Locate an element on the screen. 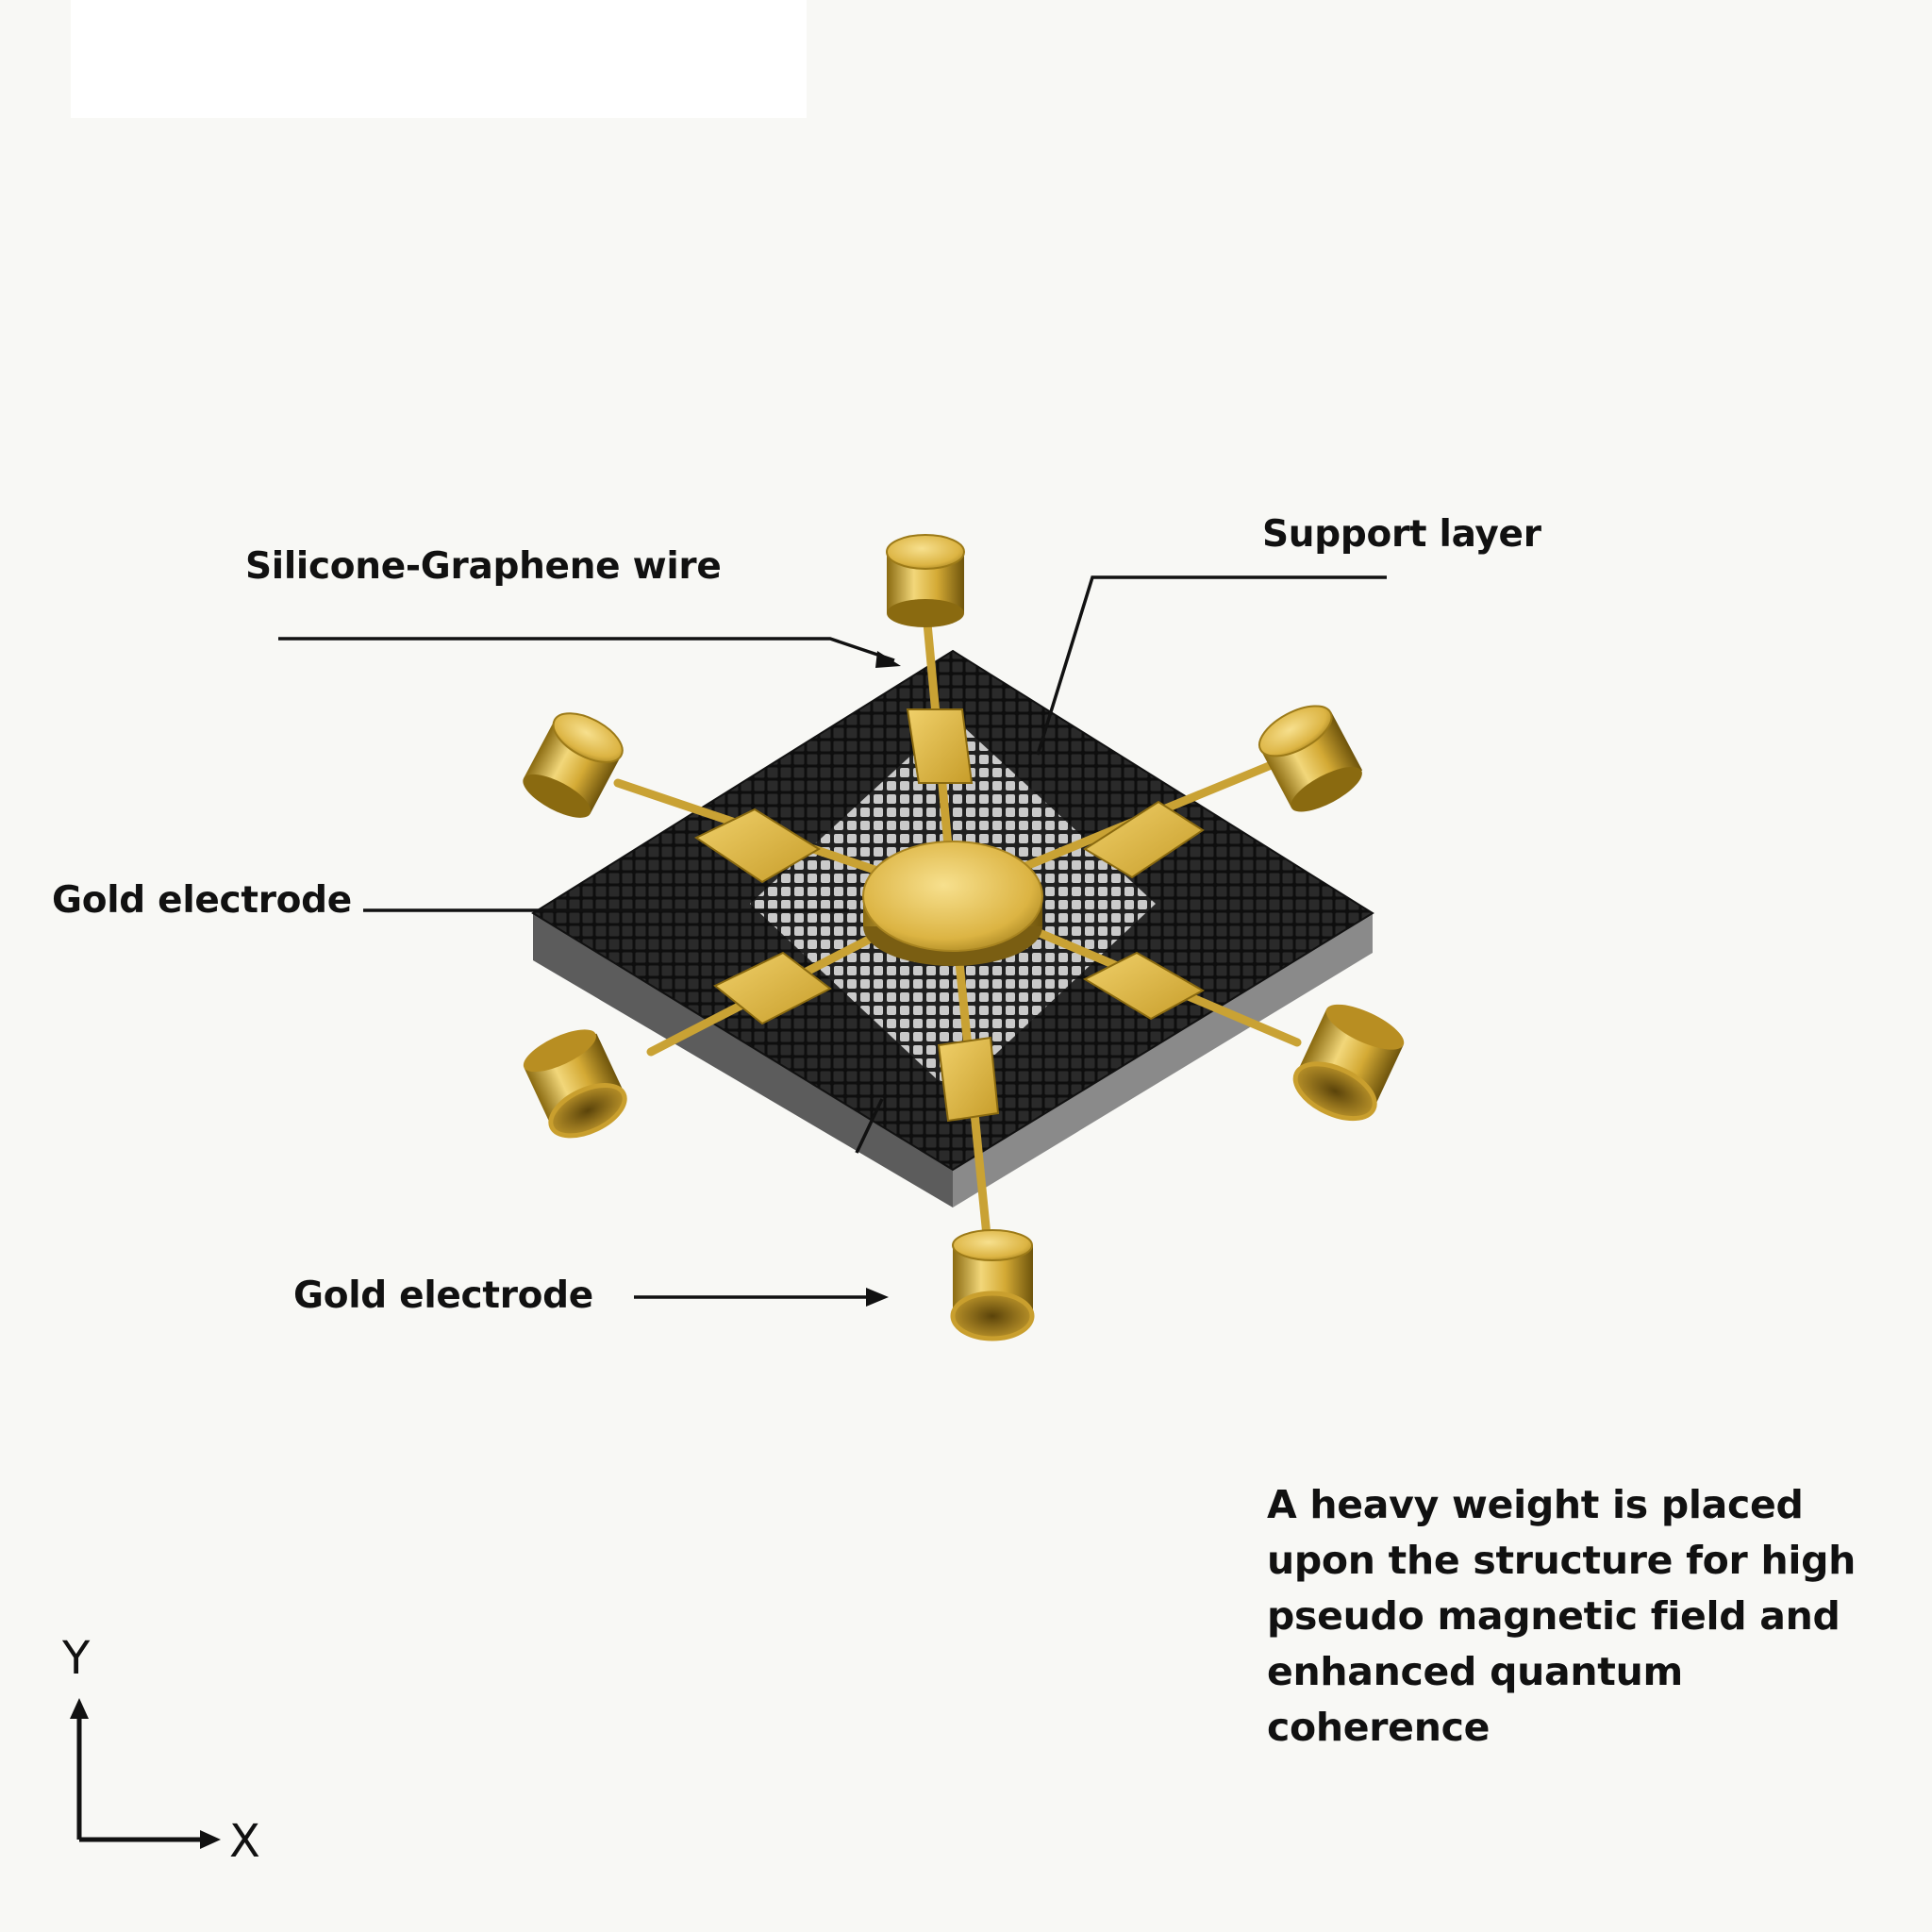  electrode-pads is located at coordinates (949, 915).